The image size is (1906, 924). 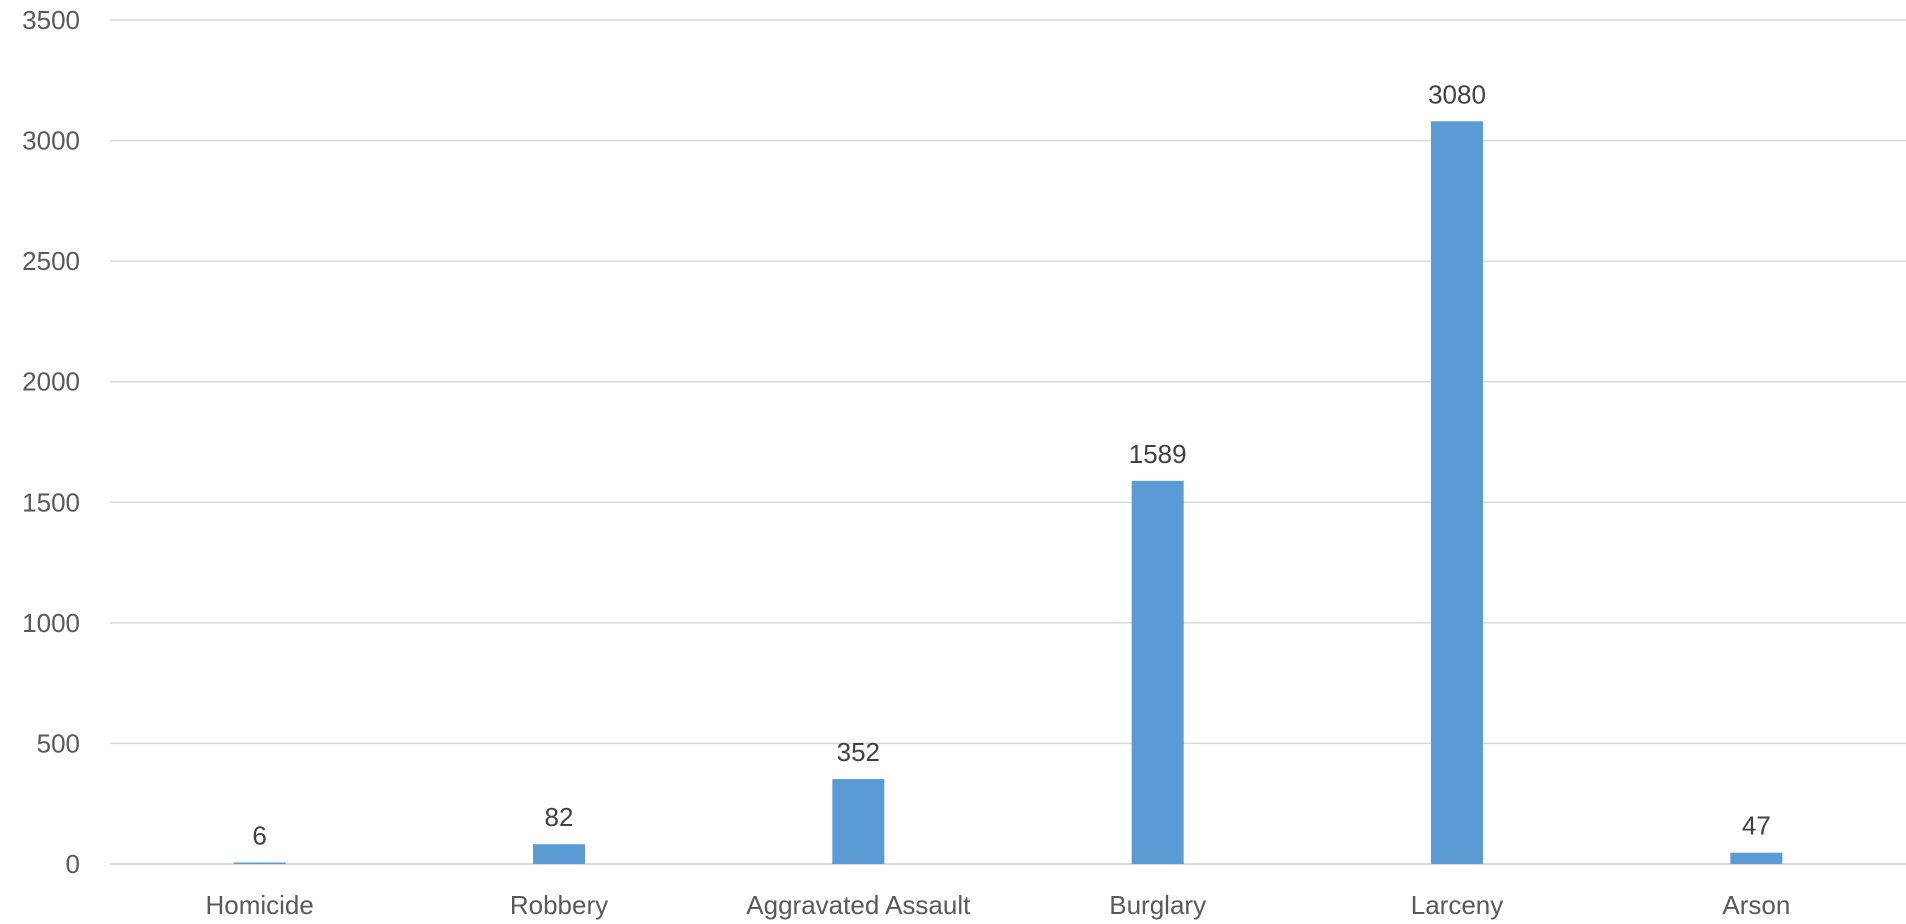 I want to click on y-tick-label: 1000, so click(x=51, y=623).